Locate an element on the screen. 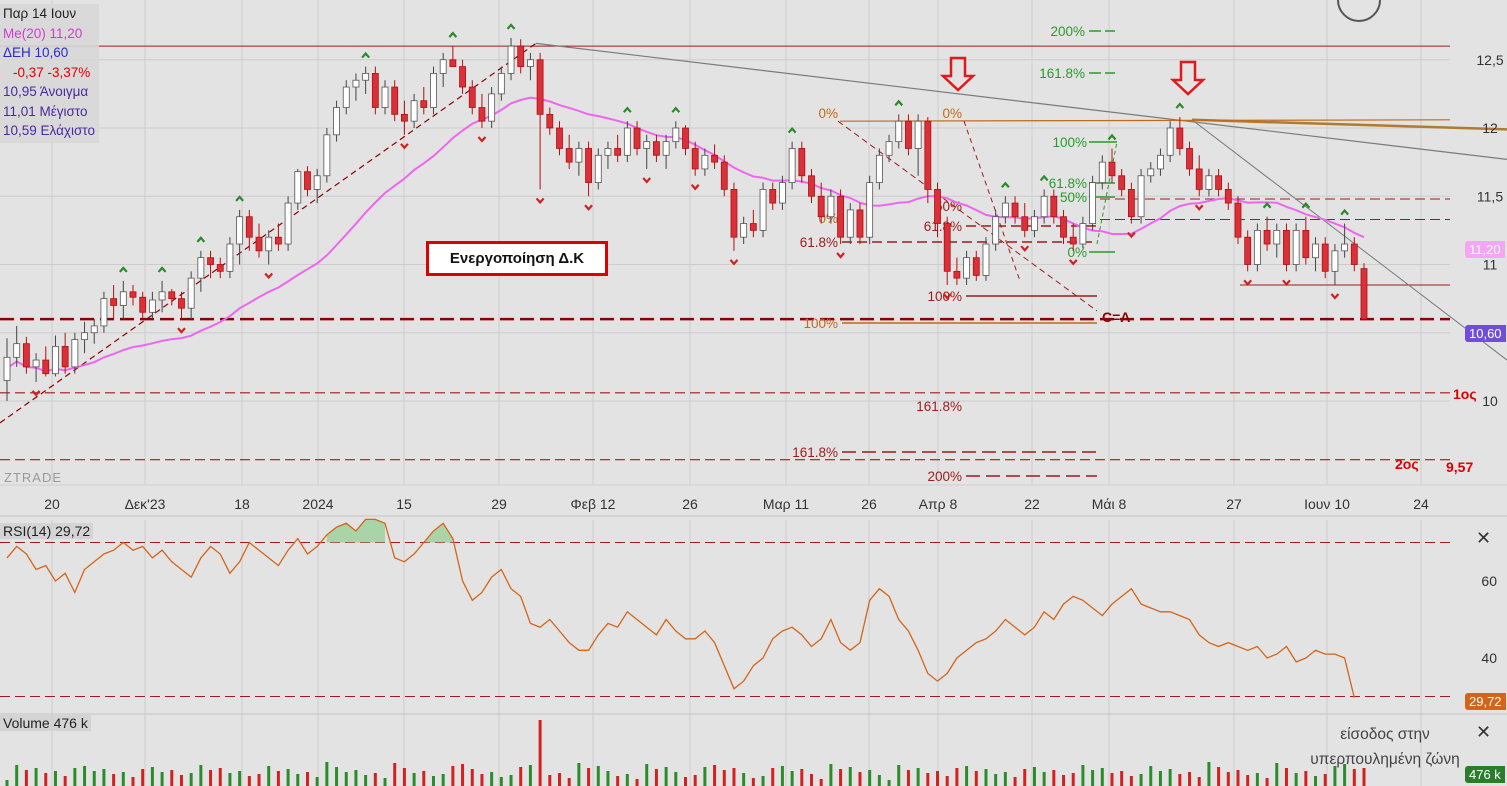  x-tick-label: Απρ 8 is located at coordinates (938, 504).